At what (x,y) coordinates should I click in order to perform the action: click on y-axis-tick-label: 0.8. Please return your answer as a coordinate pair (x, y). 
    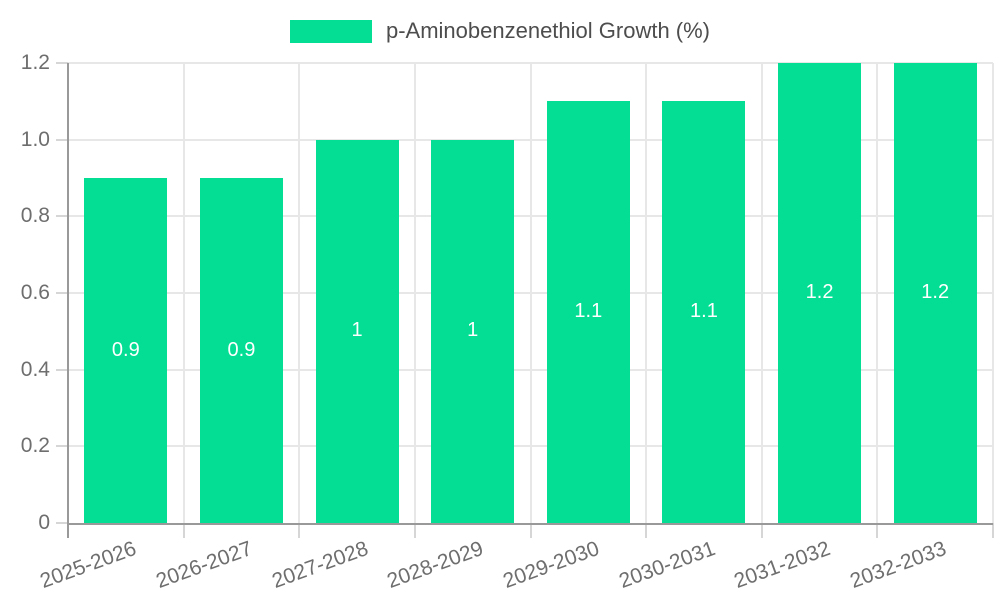
    Looking at the image, I should click on (35, 216).